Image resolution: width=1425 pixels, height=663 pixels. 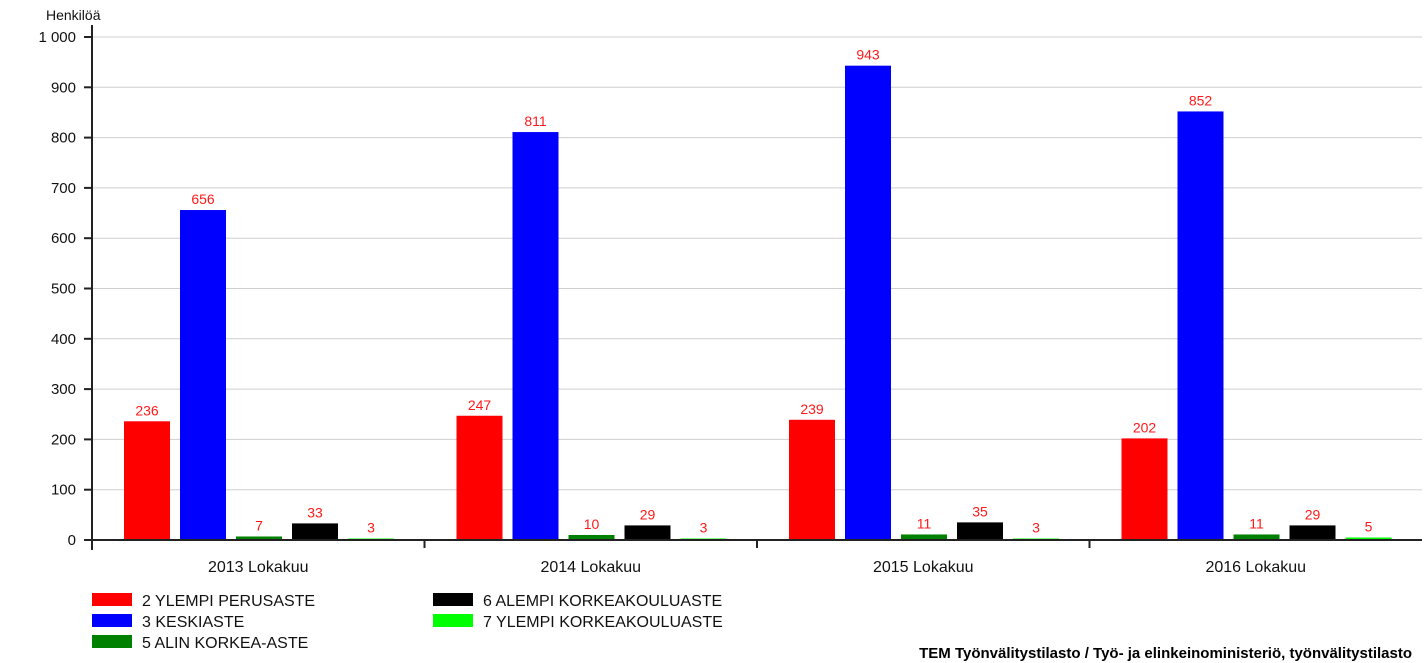 I want to click on y-axis-ticks: 0 100 200 300 400 500 600 700 800 900 1 000, so click(x=65, y=289).